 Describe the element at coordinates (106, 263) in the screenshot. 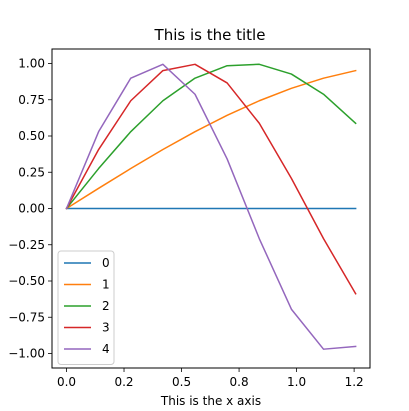

I see `legend-label-0: 0` at that location.